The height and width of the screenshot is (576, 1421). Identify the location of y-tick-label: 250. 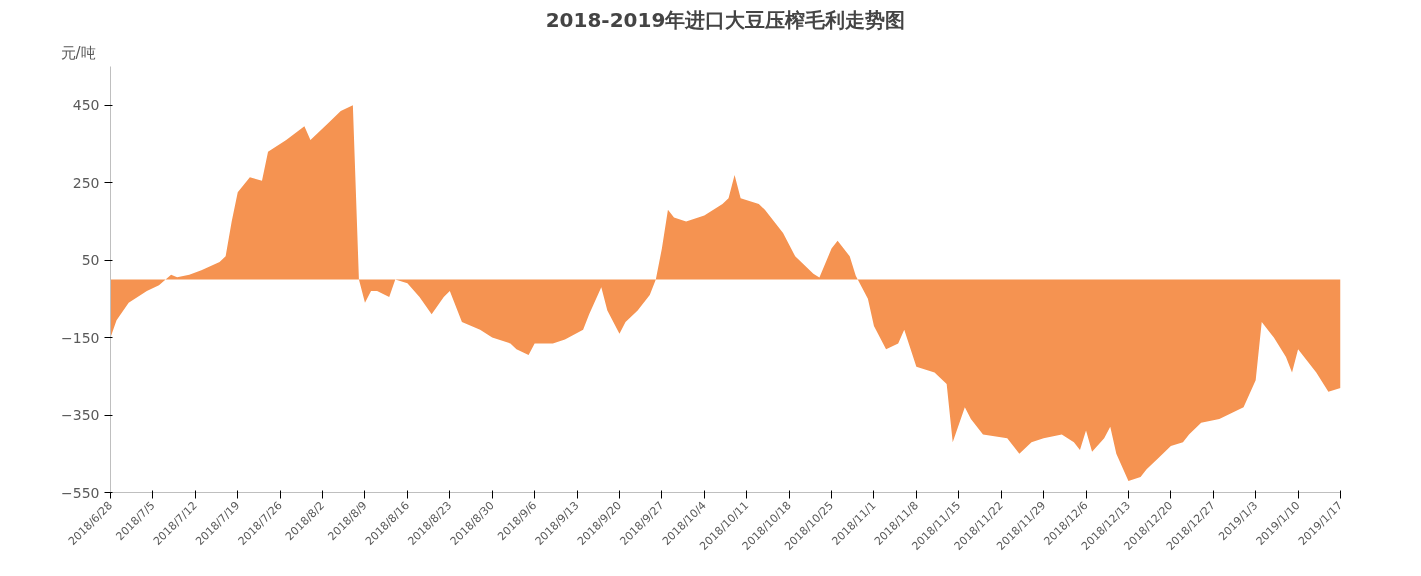
(86, 182).